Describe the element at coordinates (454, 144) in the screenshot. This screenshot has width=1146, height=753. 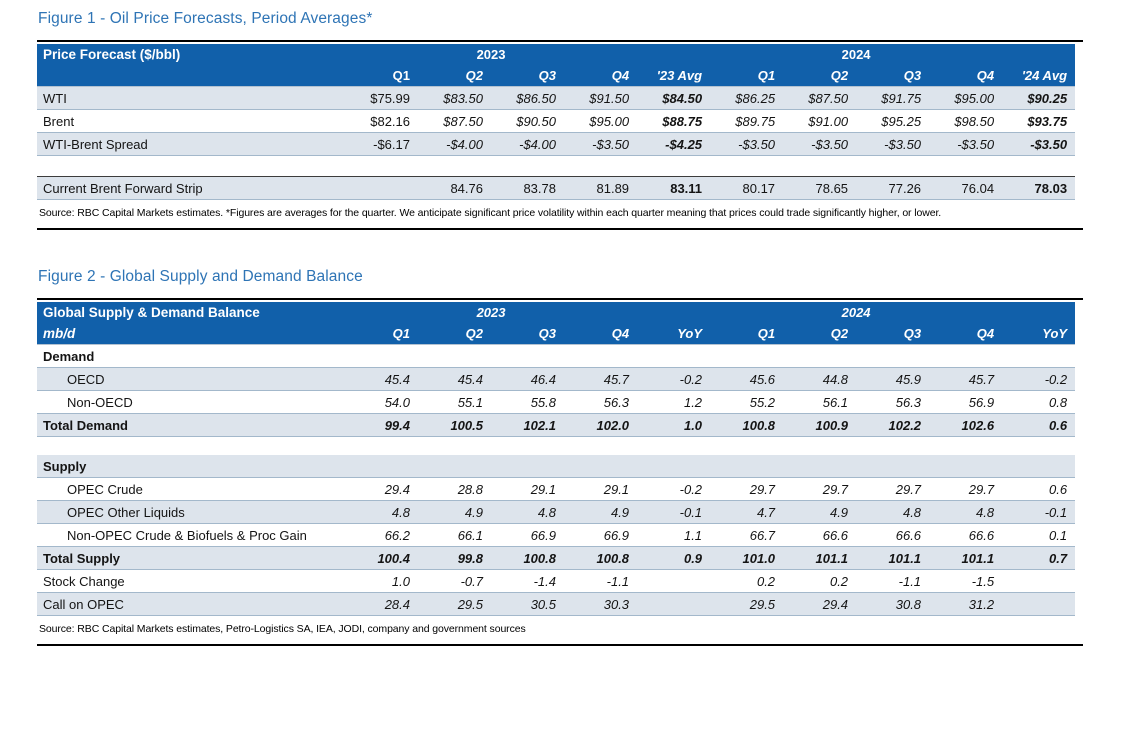
I see `value-cell: -$4.00` at that location.